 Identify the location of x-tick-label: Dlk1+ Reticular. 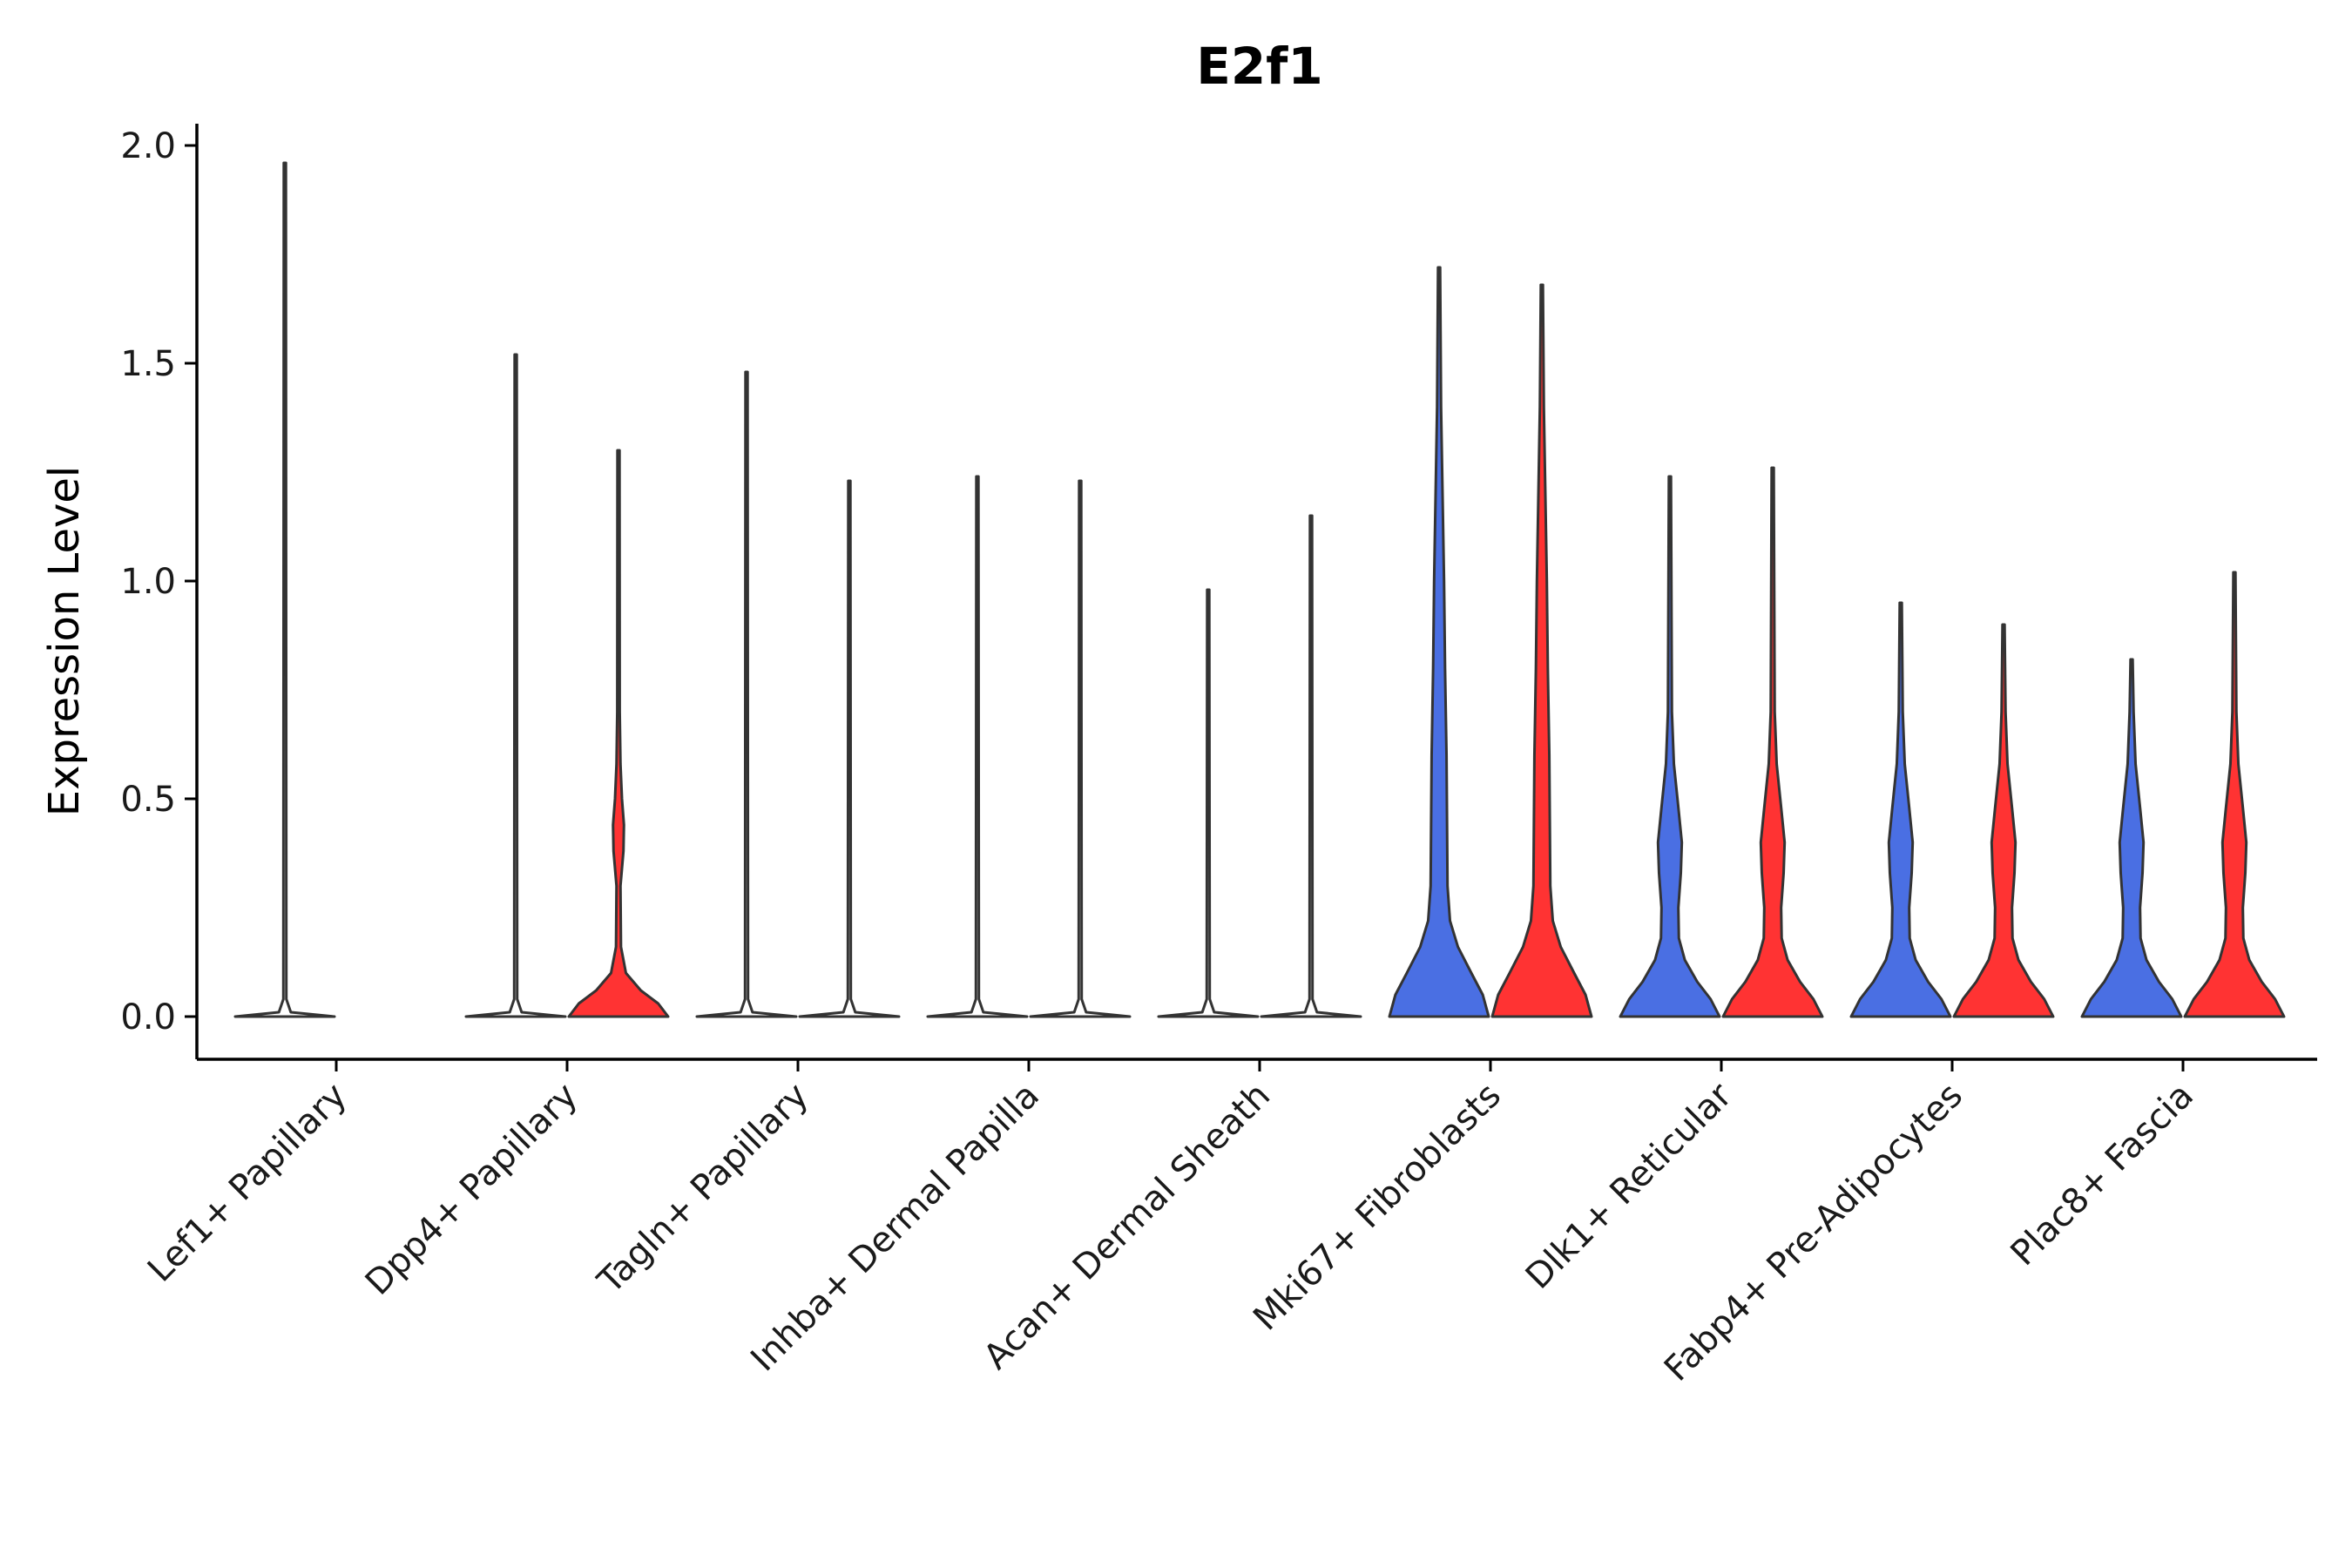
(1629, 1186).